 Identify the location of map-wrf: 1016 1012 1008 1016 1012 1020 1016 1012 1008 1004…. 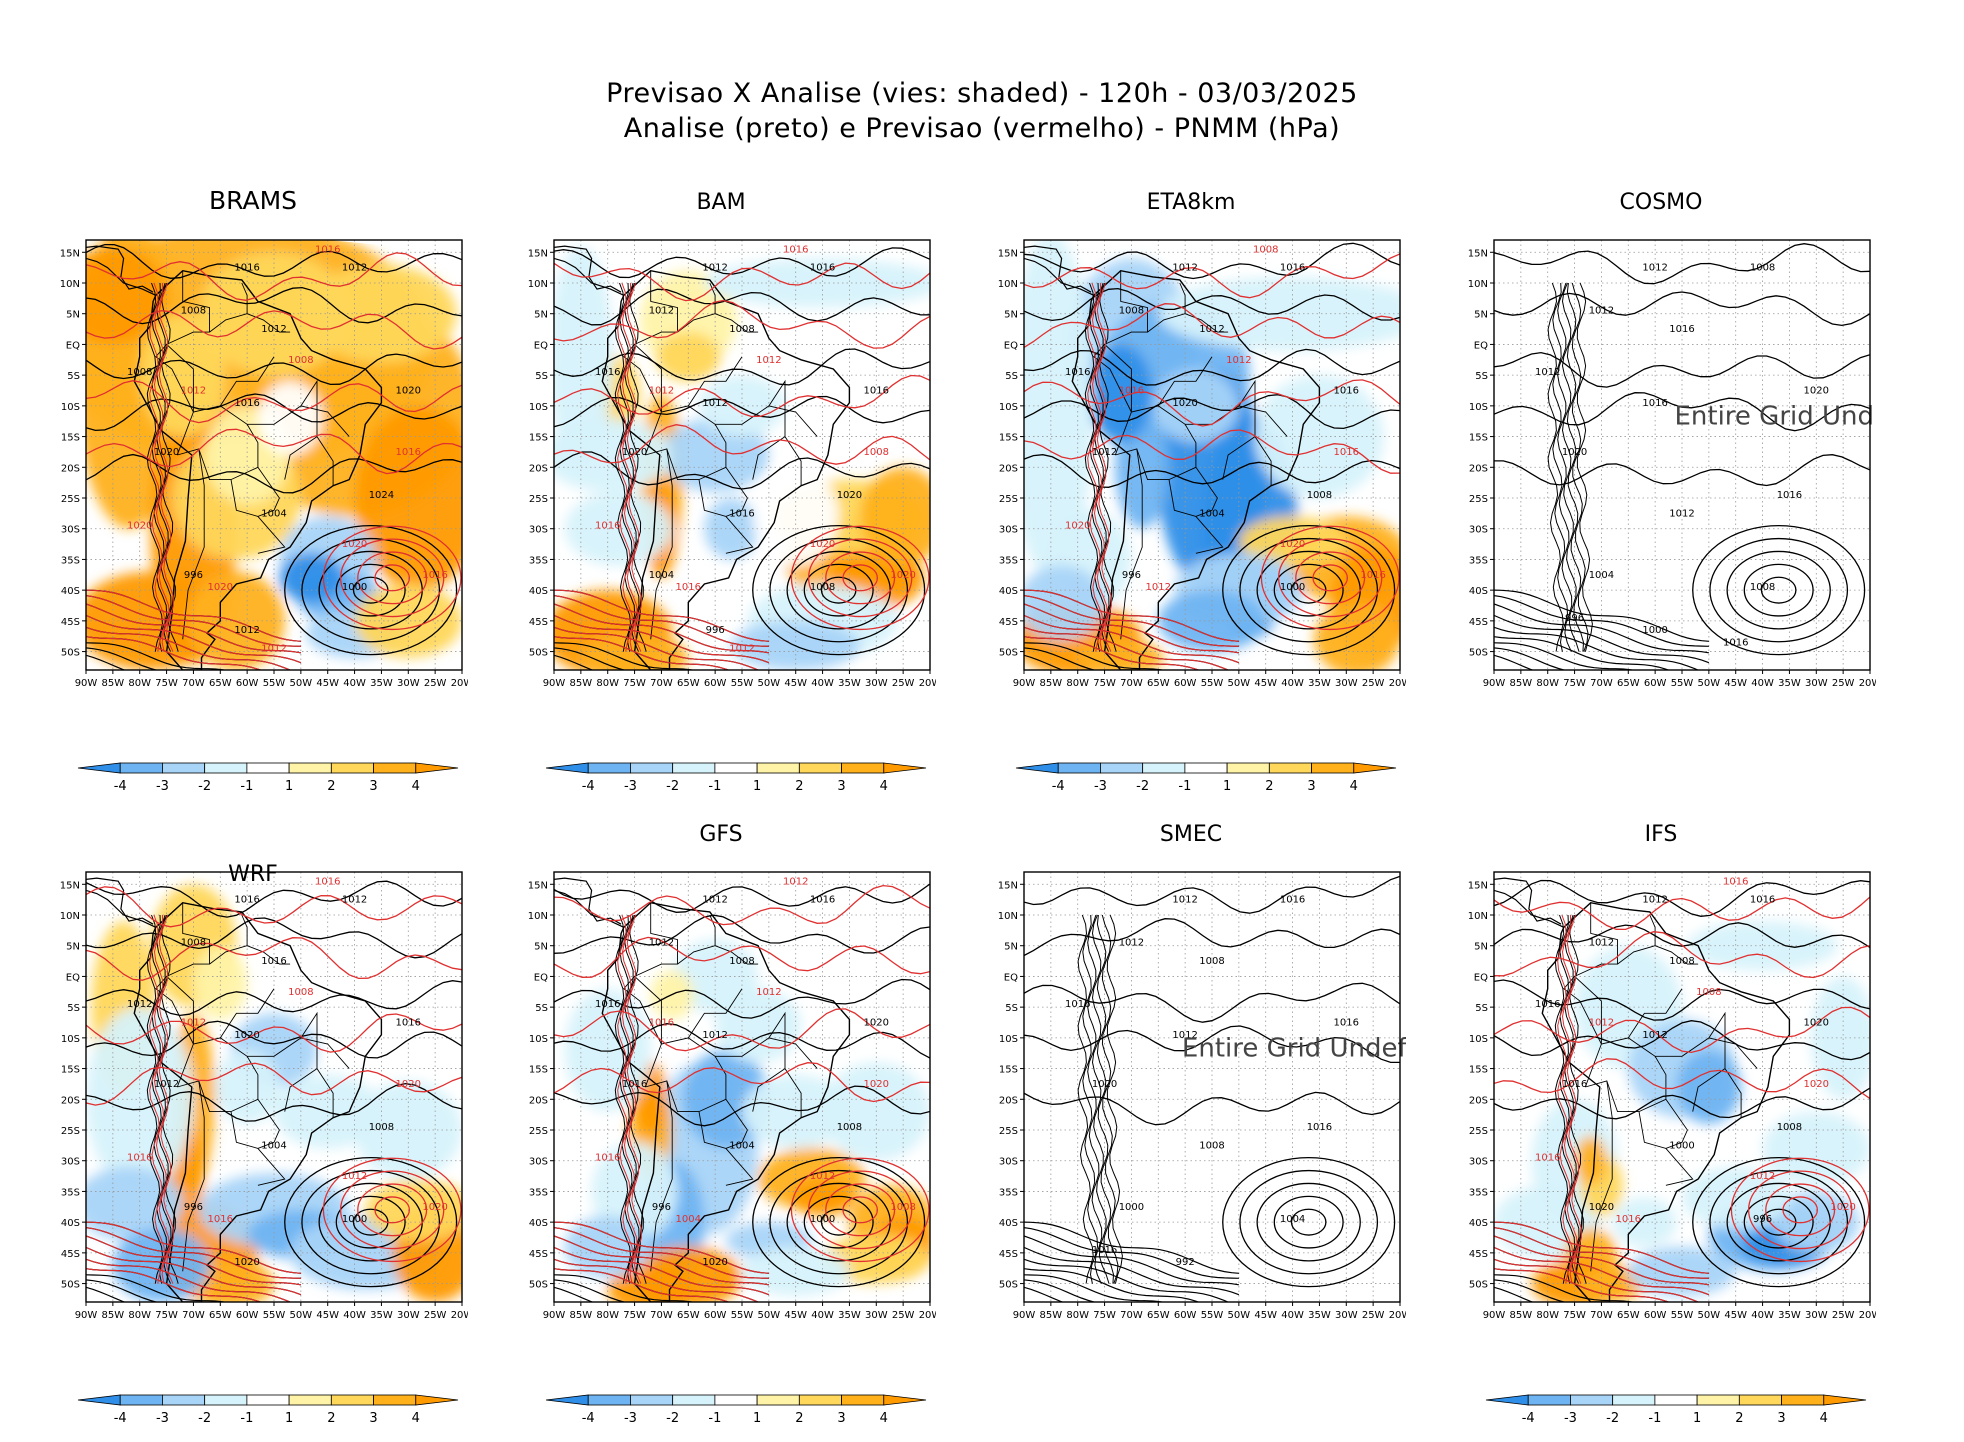
(253, 1107).